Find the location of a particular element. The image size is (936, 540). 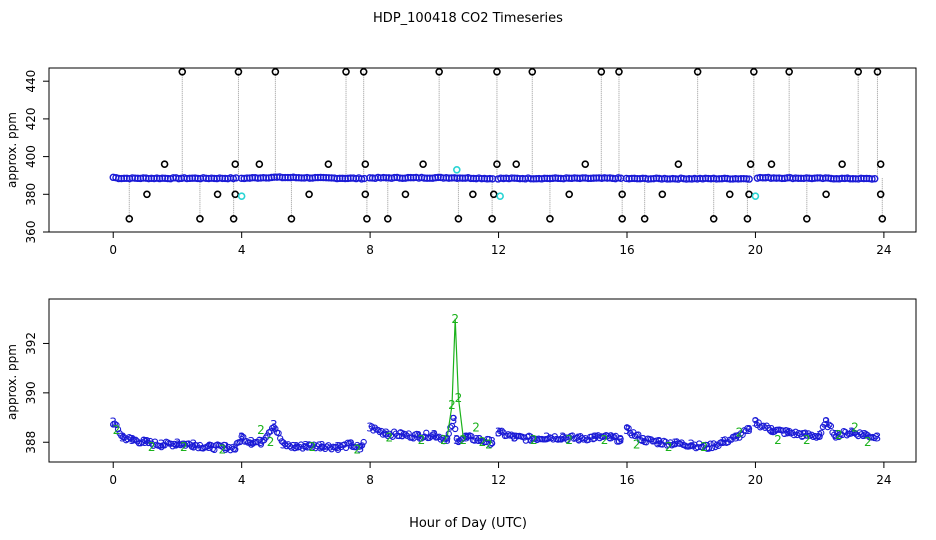

x-tick-label: 8 is located at coordinates (370, 480).